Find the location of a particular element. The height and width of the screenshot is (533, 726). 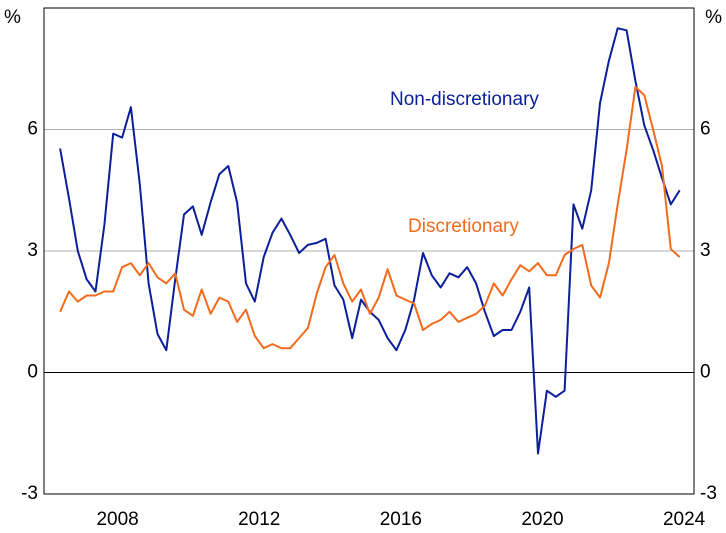

annotation: Discretionary is located at coordinates (463, 226).